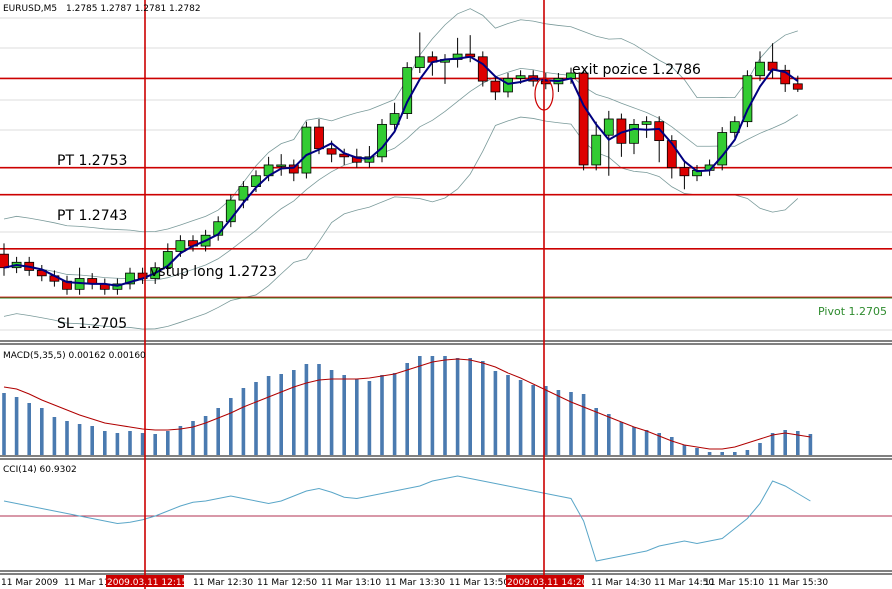 This screenshot has height=589, width=892. Describe the element at coordinates (544, 94) in the screenshot. I see `exit-marker` at that location.